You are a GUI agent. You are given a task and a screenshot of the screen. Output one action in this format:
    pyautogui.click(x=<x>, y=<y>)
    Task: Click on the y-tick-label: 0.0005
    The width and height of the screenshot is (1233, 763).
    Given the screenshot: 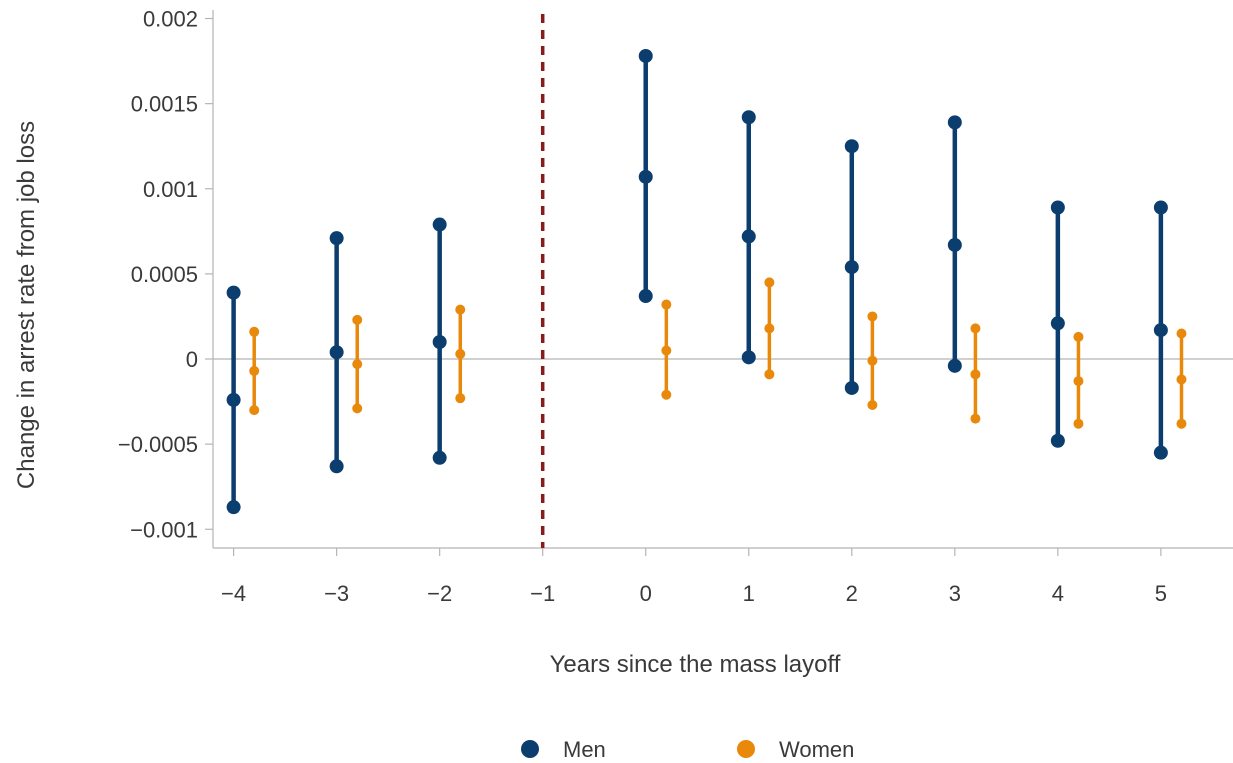 What is the action you would take?
    pyautogui.click(x=164, y=274)
    